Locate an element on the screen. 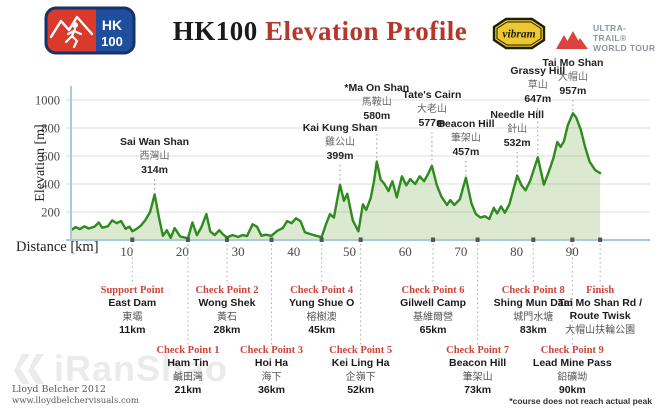  peak-name: Sai Wan Shan is located at coordinates (154, 142).